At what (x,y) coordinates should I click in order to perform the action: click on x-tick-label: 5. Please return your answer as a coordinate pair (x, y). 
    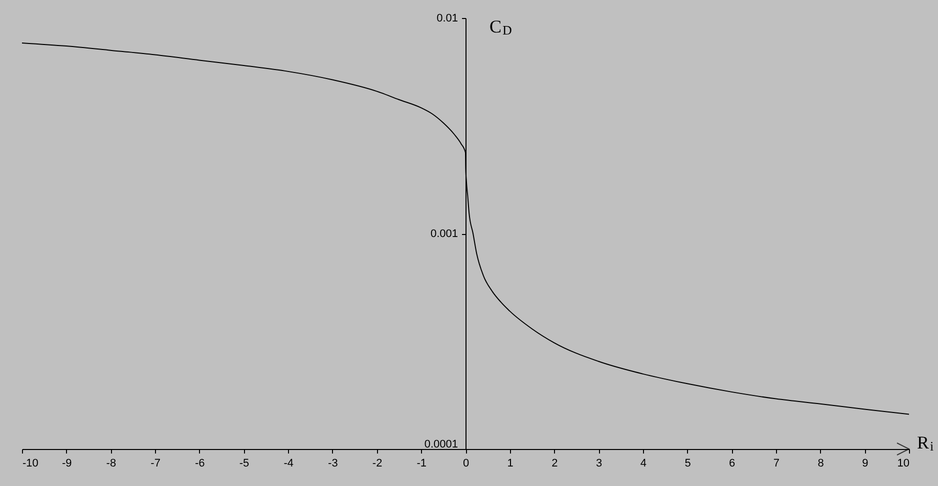
    Looking at the image, I should click on (687, 464).